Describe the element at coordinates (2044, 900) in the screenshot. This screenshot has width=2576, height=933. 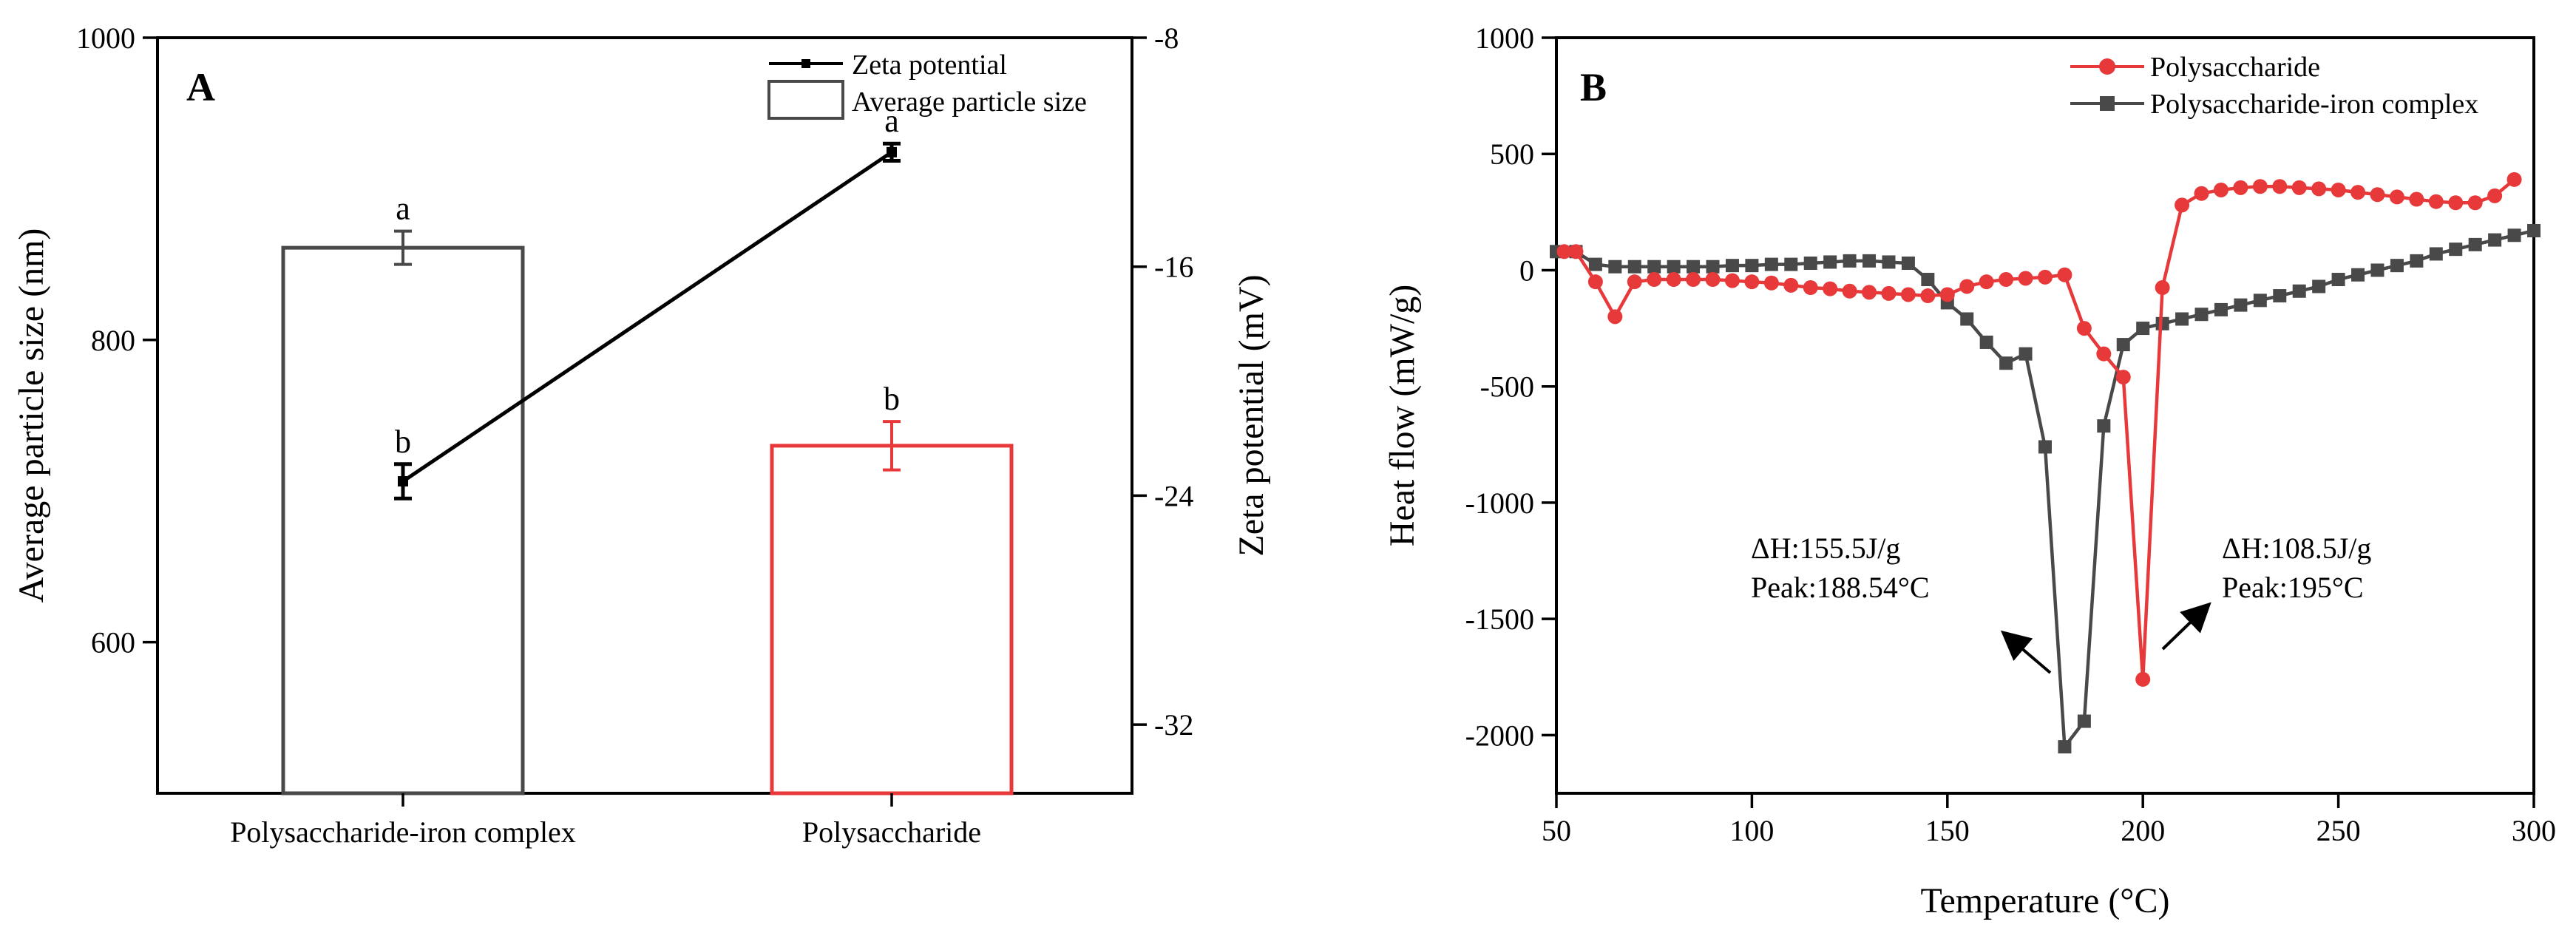
I see `panel-b-x-axis-title: Temperature (°C)` at that location.